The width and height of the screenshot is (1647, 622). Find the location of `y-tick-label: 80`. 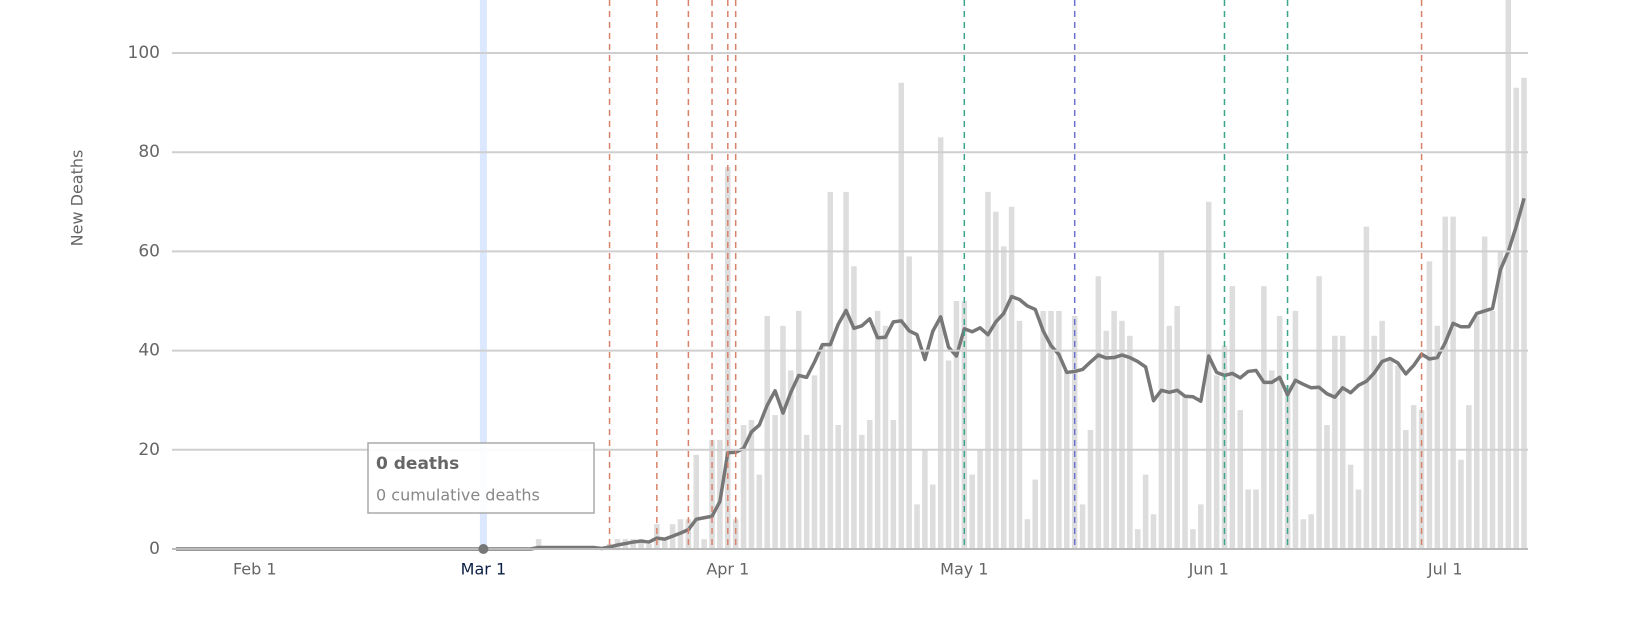

y-tick-label: 80 is located at coordinates (149, 152).